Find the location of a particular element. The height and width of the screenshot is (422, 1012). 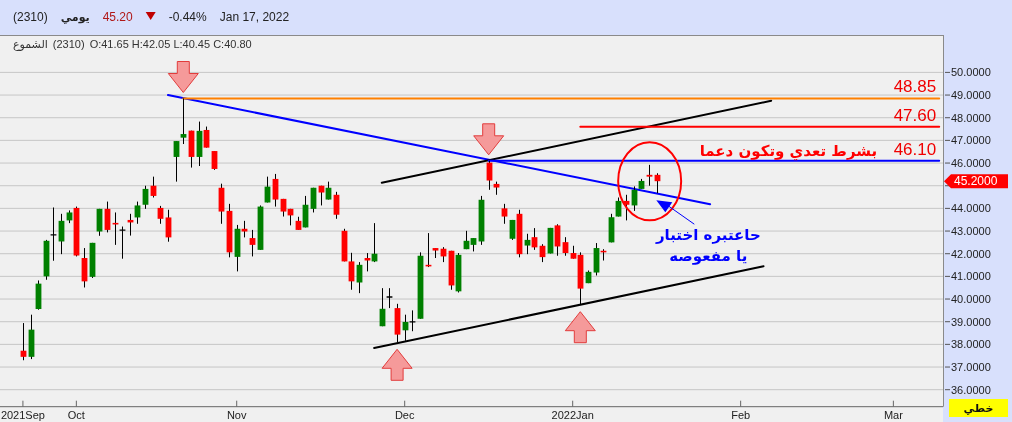

x-tick-label: Feb is located at coordinates (741, 415).